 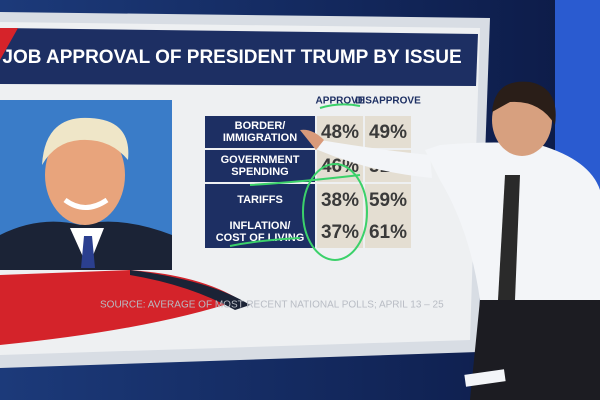 I want to click on value: 61%, so click(x=388, y=232).